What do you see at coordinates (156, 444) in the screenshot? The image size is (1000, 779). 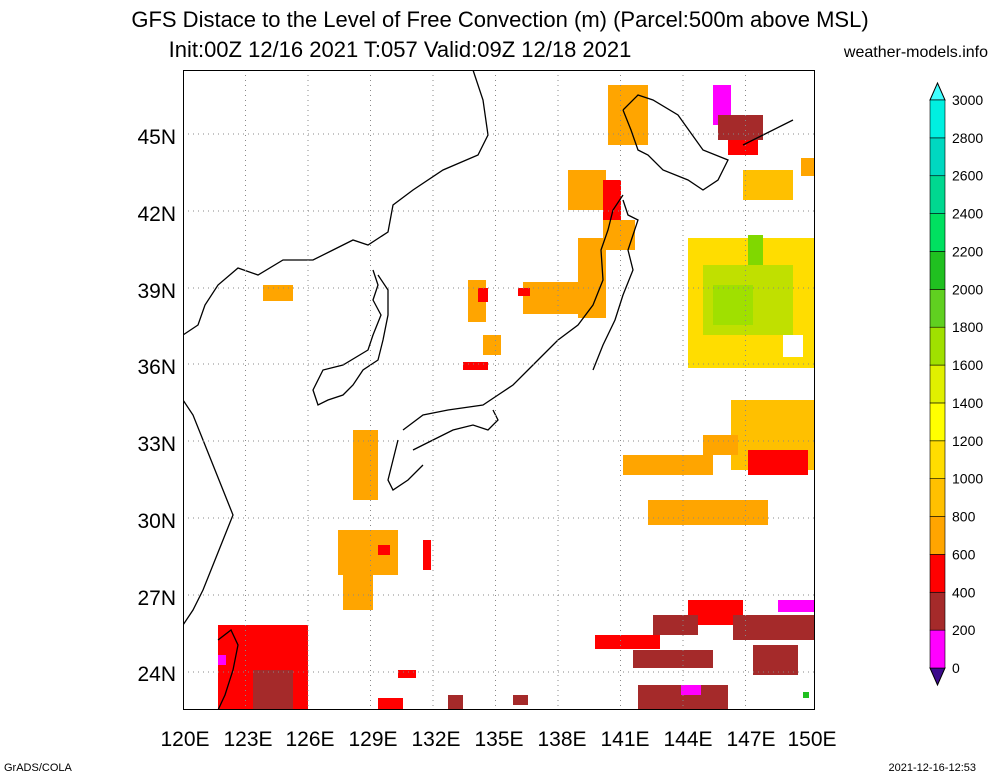 I see `lat-label: 33N` at bounding box center [156, 444].